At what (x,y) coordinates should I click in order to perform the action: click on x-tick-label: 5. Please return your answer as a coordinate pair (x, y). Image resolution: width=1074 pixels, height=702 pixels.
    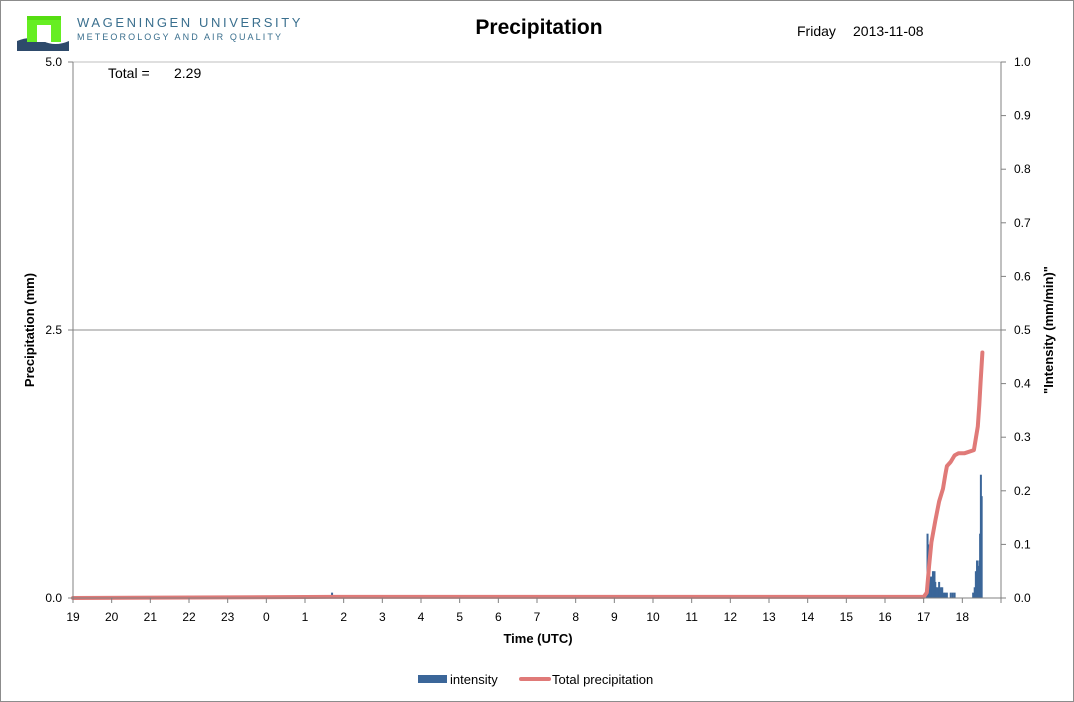
    Looking at the image, I should click on (459, 617).